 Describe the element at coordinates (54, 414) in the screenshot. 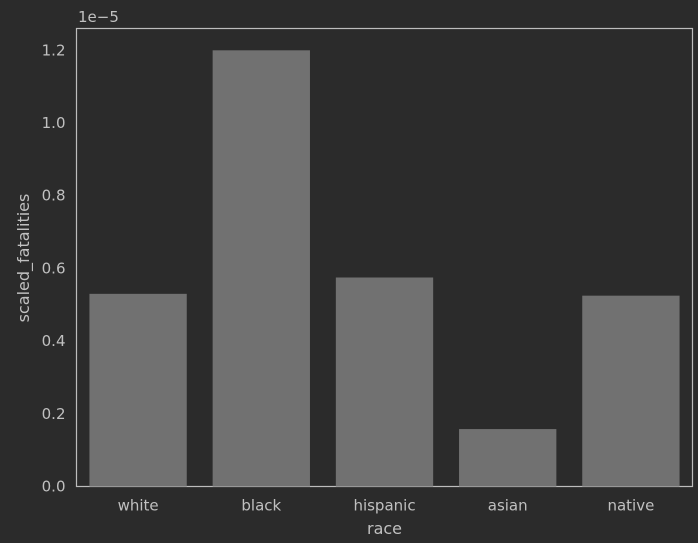

I see `y-tick-label: 0.2` at that location.